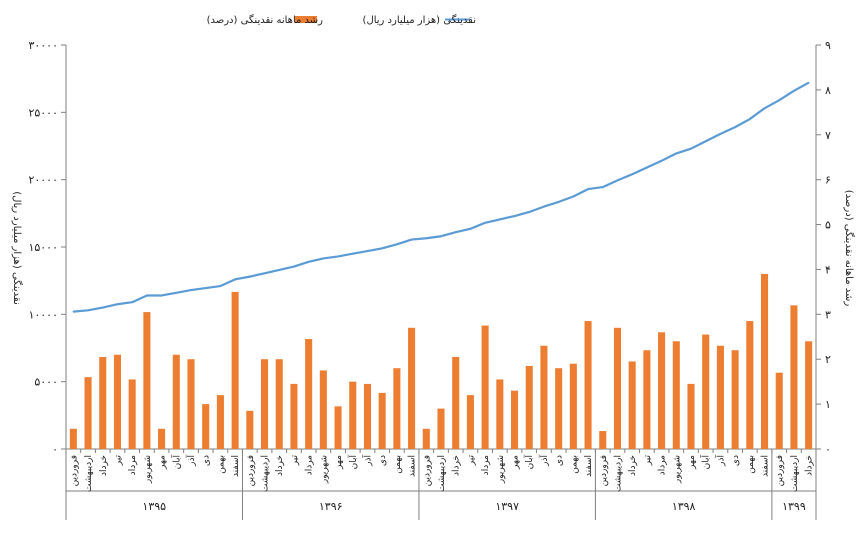 This screenshot has width=864, height=534. Describe the element at coordinates (331, 506) in the screenshot. I see `x-group-label: ۱۳۹۶` at that location.